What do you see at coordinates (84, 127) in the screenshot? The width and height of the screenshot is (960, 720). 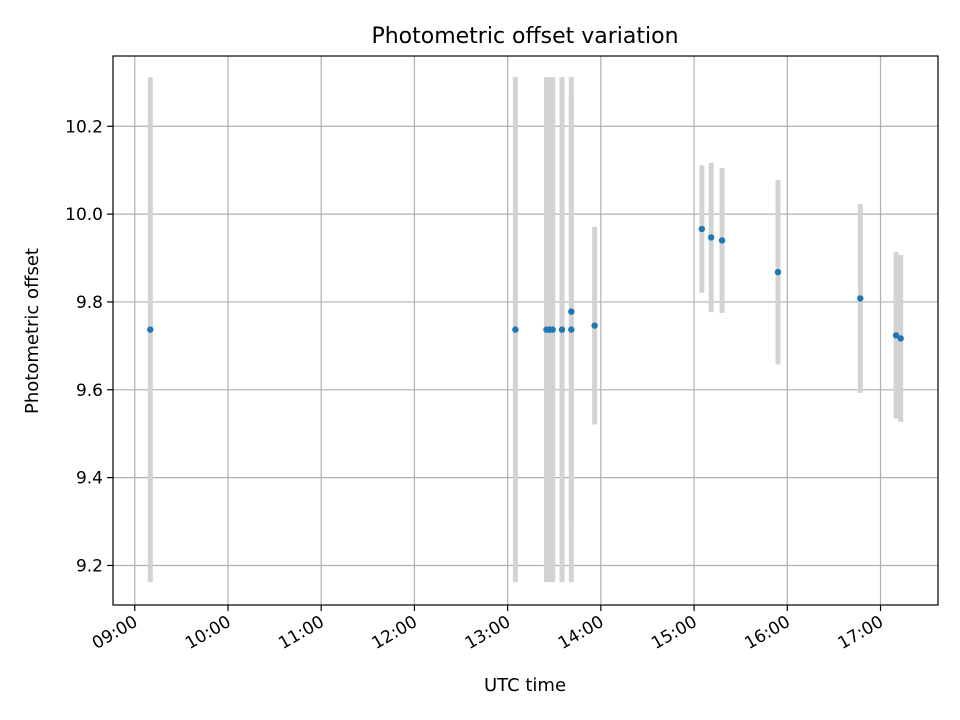 I see `y-tick-label: 10.2` at bounding box center [84, 127].